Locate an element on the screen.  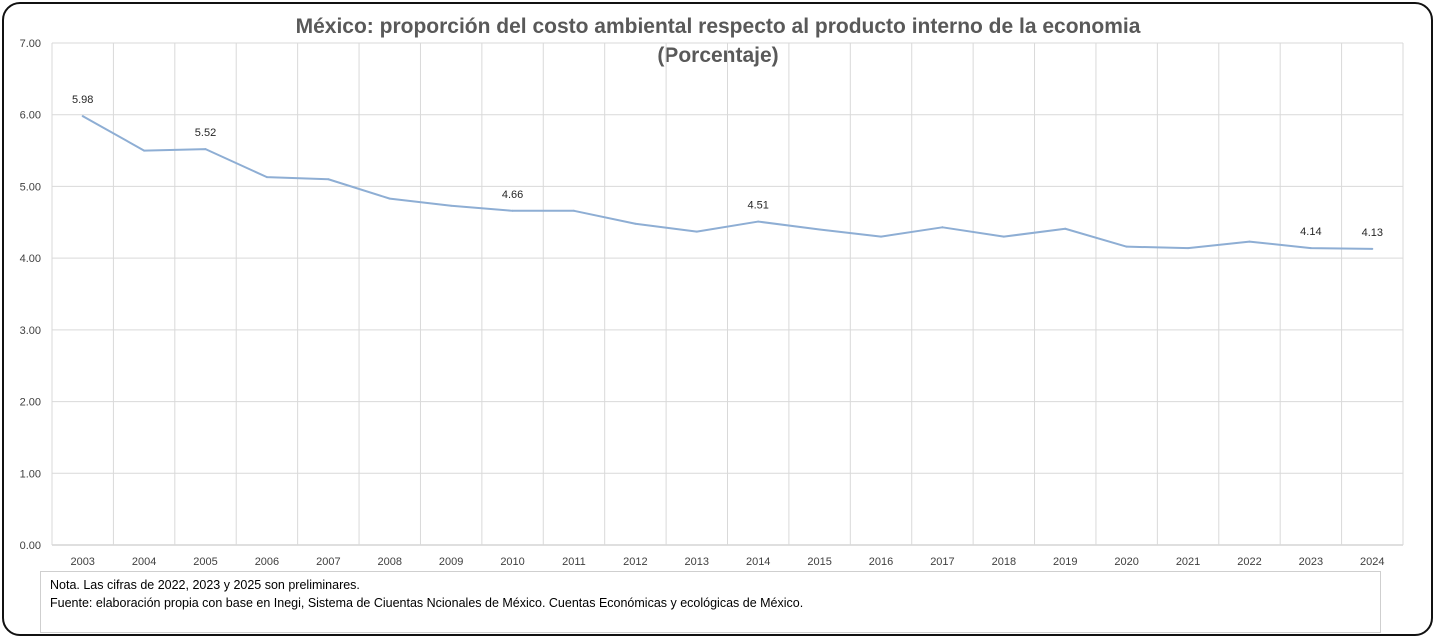
x-tick-label: 2012 is located at coordinates (635, 562).